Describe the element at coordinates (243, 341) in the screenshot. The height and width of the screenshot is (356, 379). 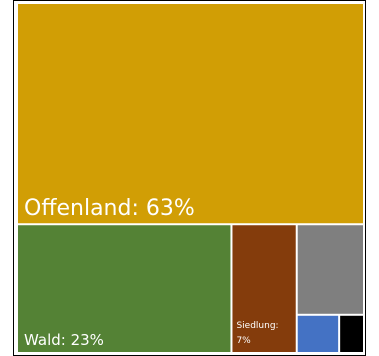
I see `label-siedlung-line2: 7%` at that location.